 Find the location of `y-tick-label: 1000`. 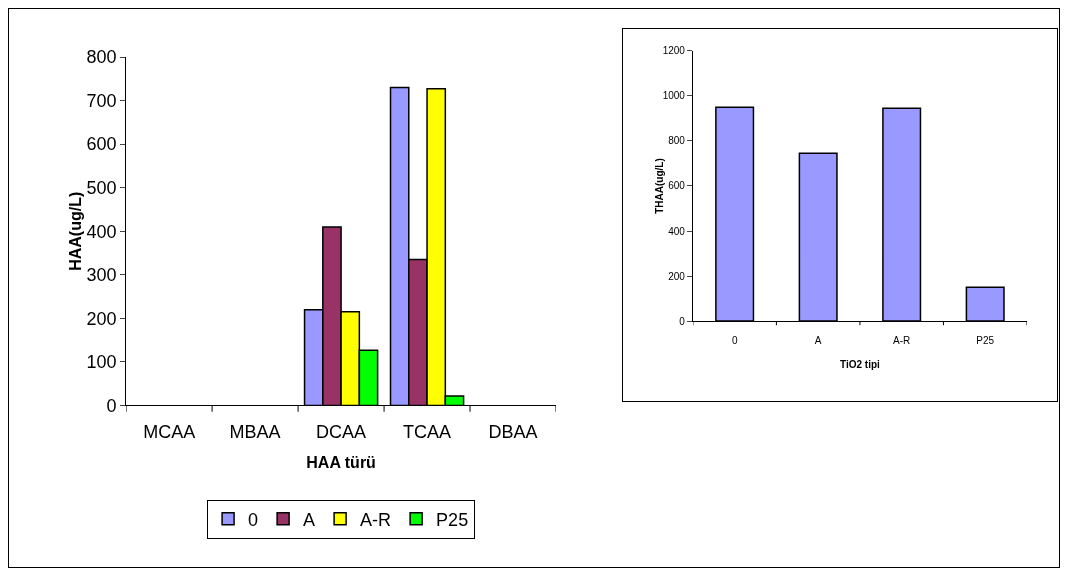

y-tick-label: 1000 is located at coordinates (674, 96).